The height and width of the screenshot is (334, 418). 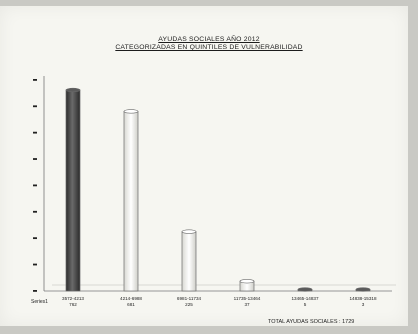 What do you see at coordinates (247, 304) in the screenshot?
I see `data-label: 37` at bounding box center [247, 304].